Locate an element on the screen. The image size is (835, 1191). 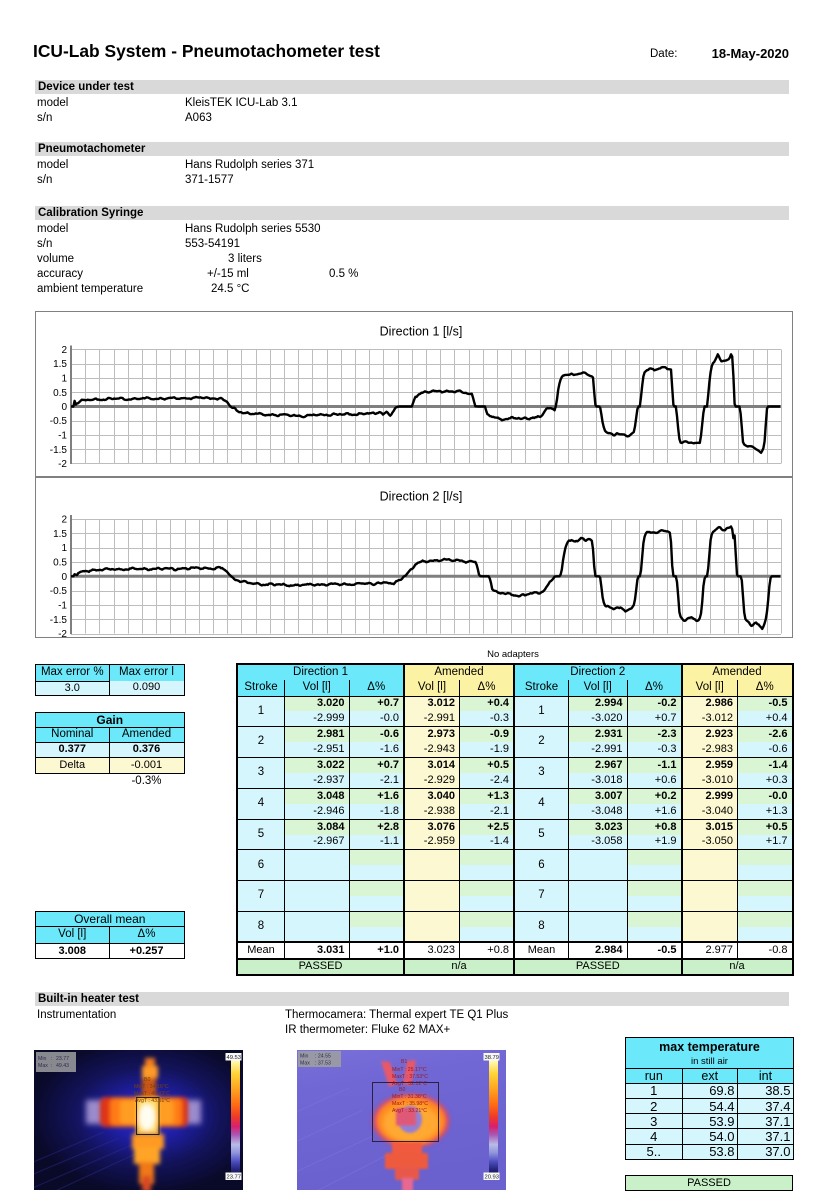
svg-text: MinT : 31.38°C is located at coordinates (409, 1097).